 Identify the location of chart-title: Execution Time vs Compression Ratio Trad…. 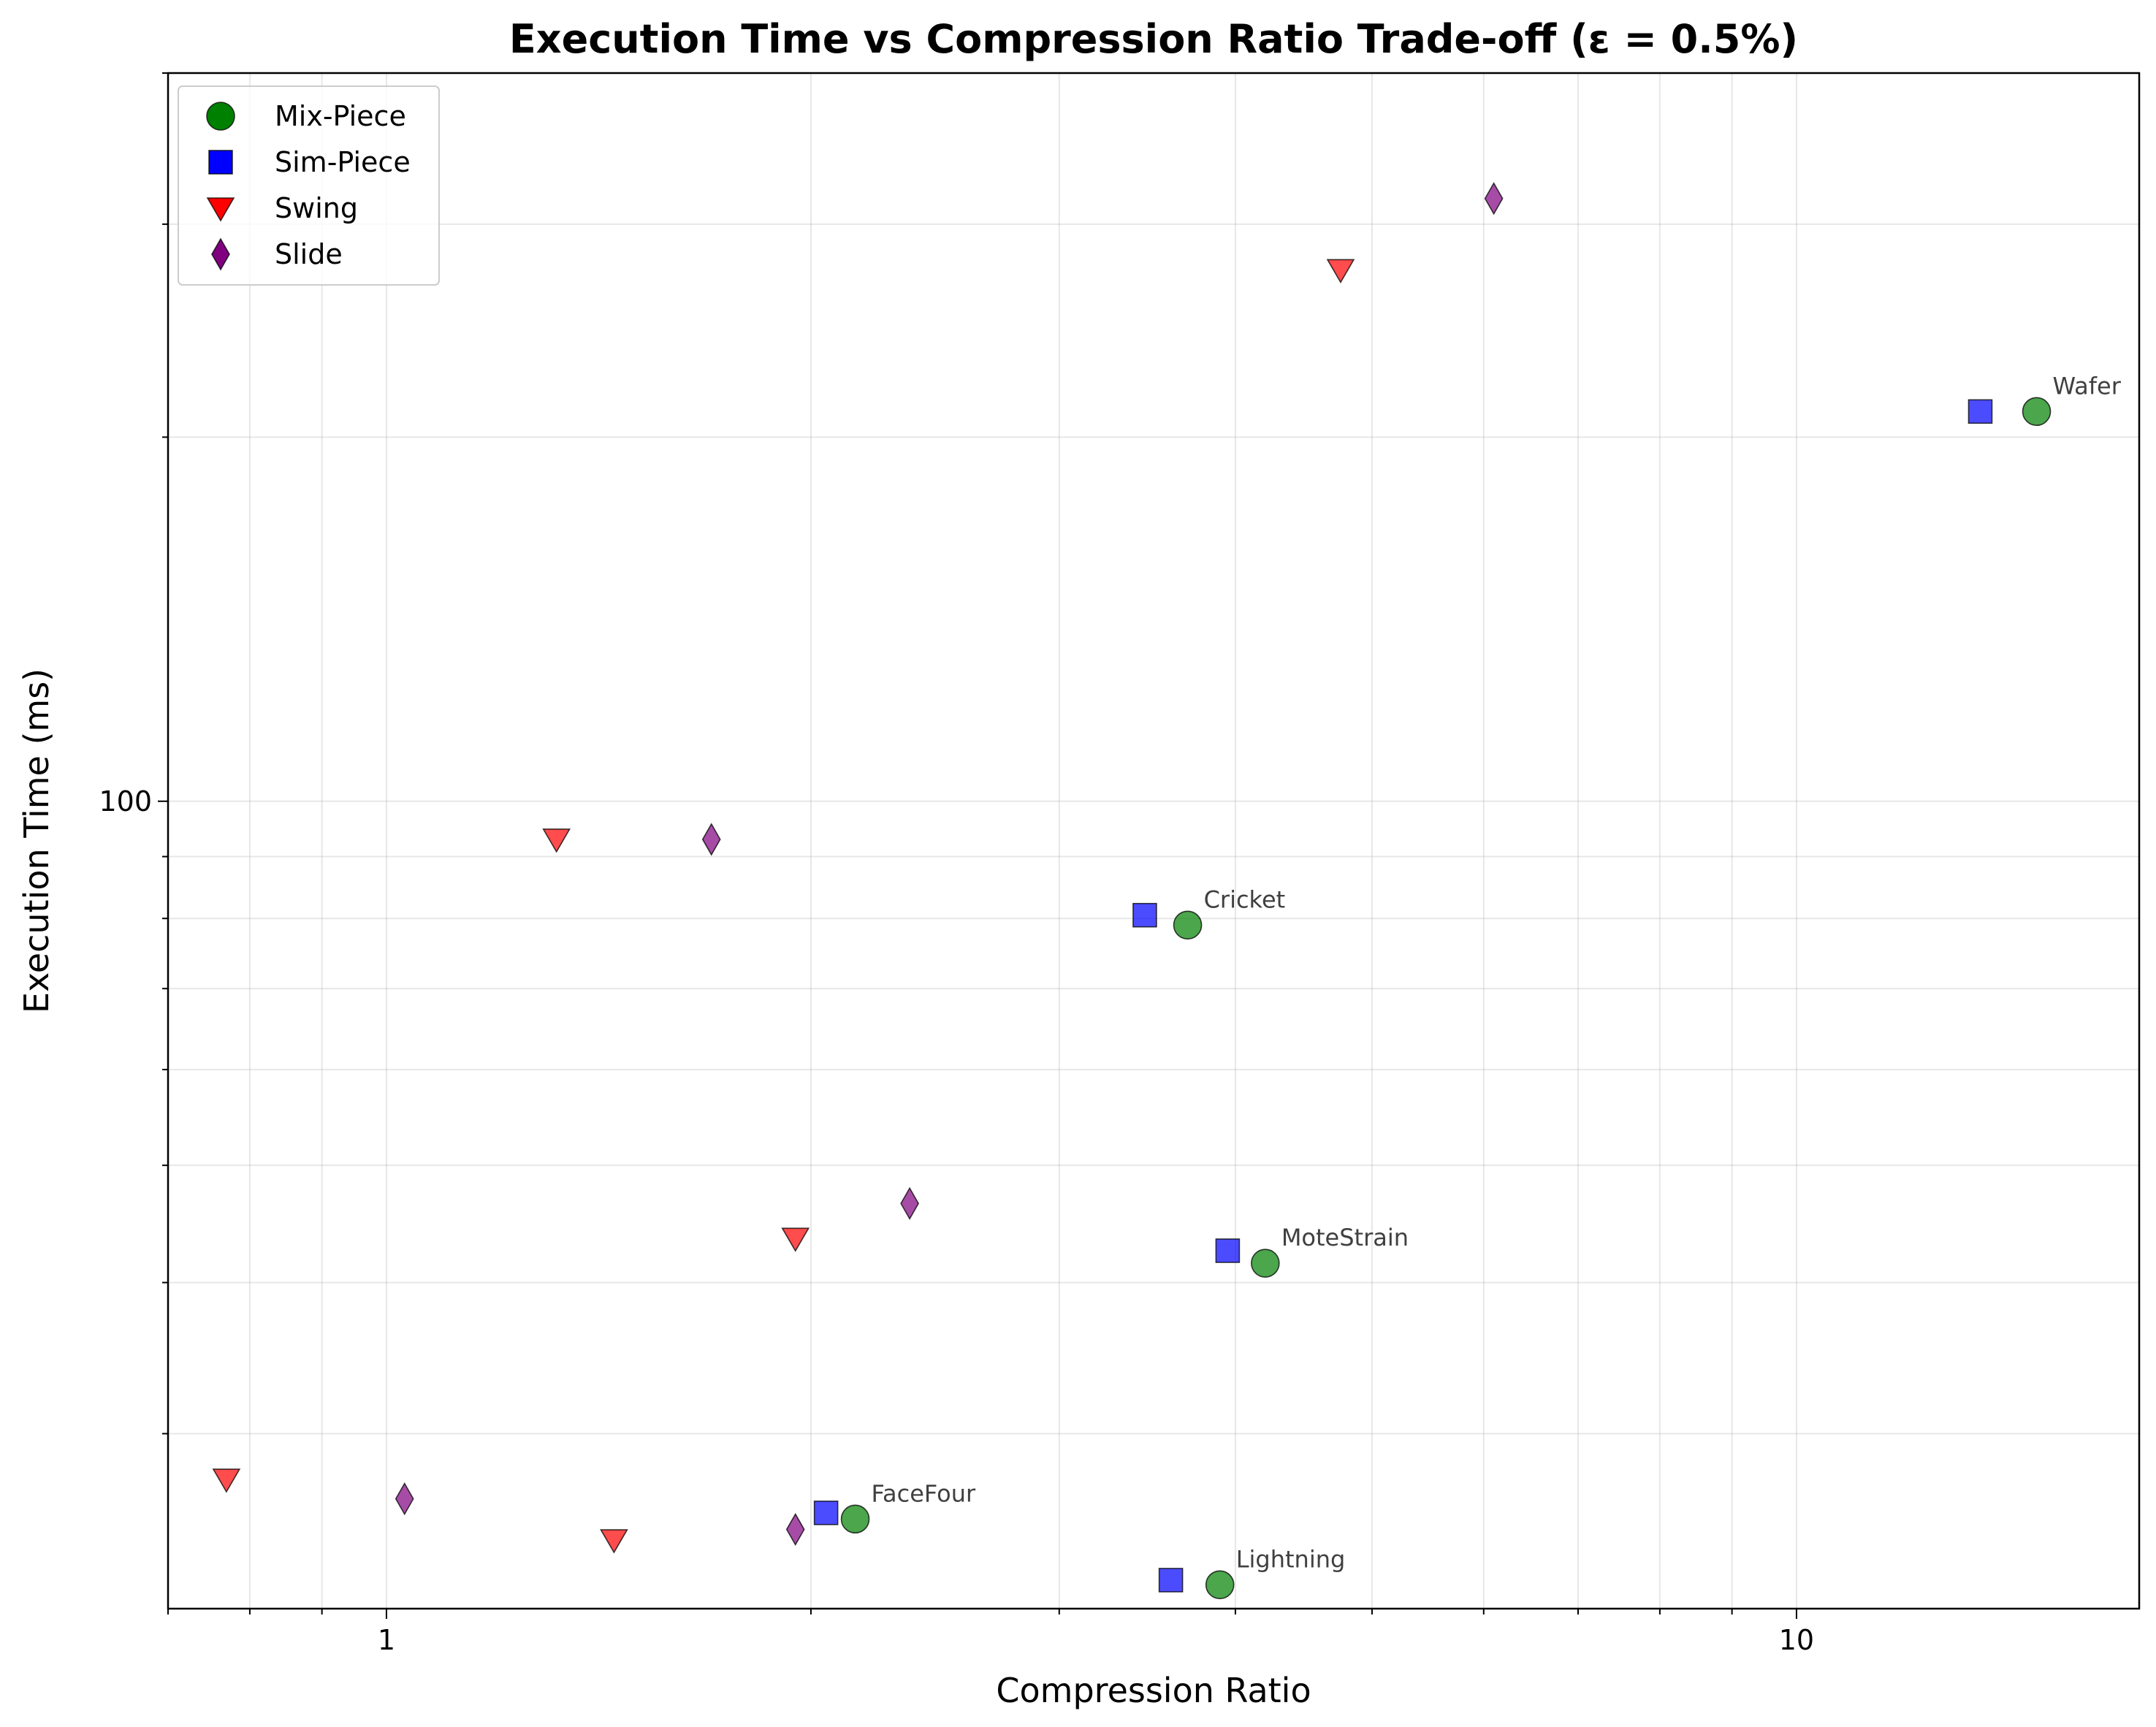
(1153, 39).